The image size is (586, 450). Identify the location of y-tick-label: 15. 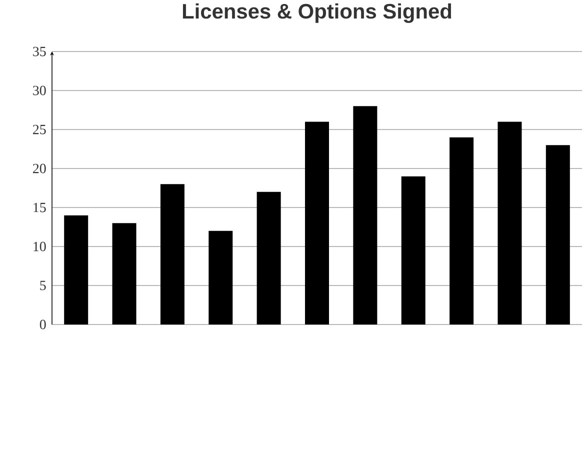
(40, 207).